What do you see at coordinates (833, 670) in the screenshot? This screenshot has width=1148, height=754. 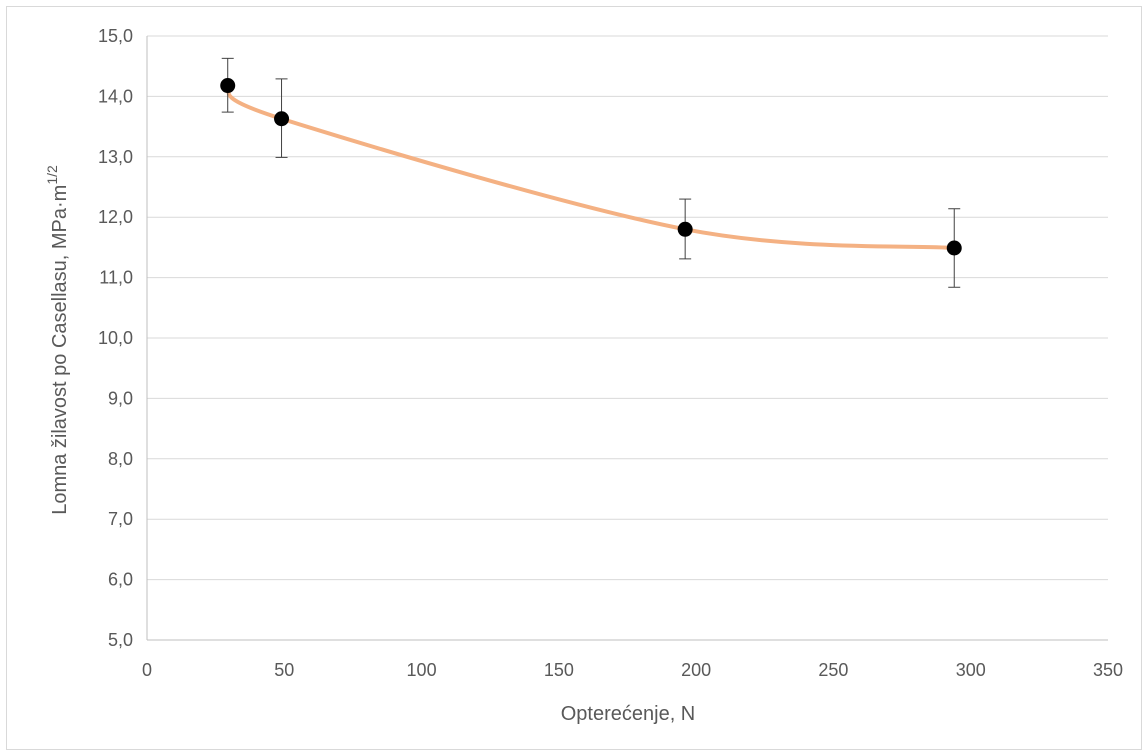 I see `x-tick-label: 250` at bounding box center [833, 670].